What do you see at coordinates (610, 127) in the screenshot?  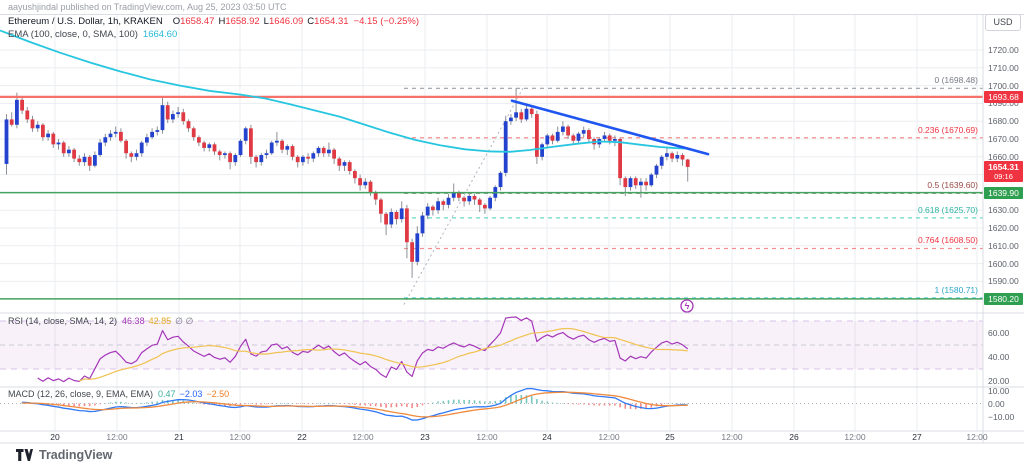 I see `down-trendline` at bounding box center [610, 127].